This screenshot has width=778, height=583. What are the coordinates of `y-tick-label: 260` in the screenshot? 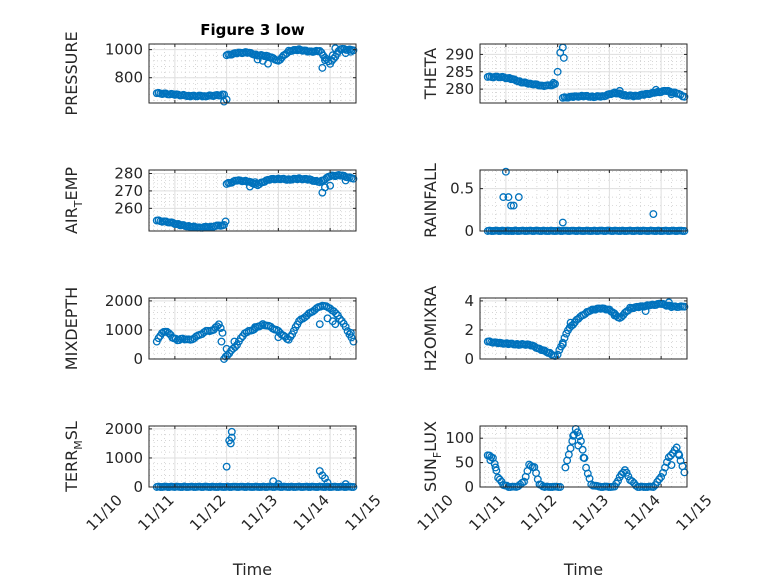 It's located at (128, 208).